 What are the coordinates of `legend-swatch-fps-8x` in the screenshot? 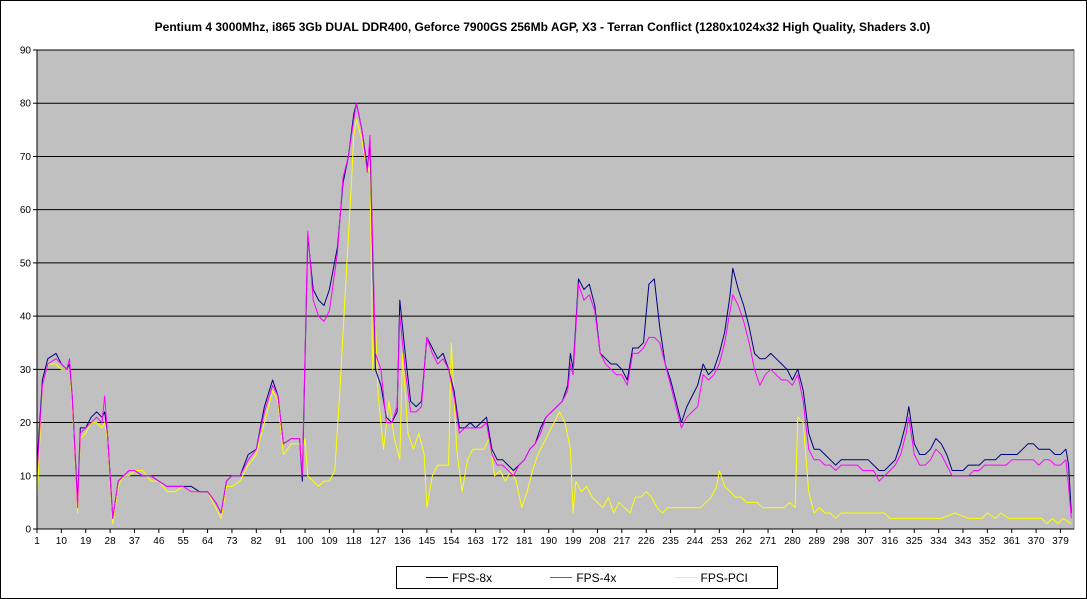 It's located at (437, 577).